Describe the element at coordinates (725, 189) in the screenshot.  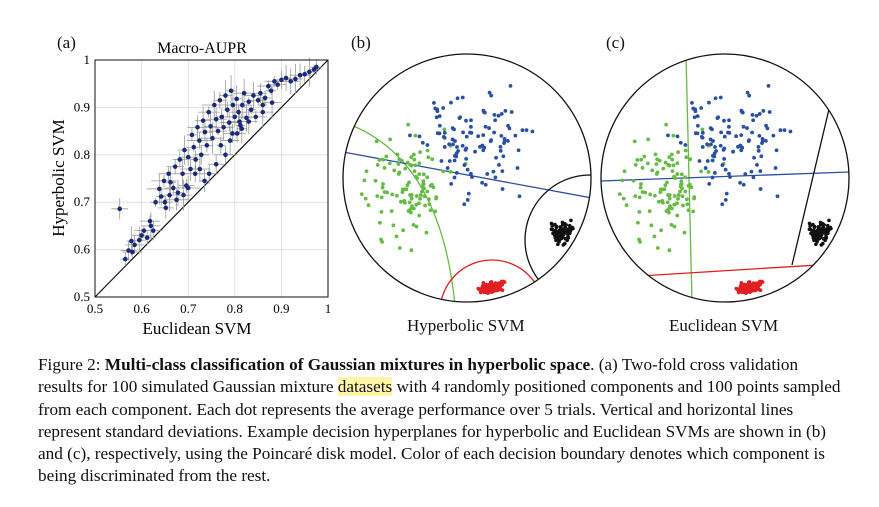
I see `disk-c-points` at that location.